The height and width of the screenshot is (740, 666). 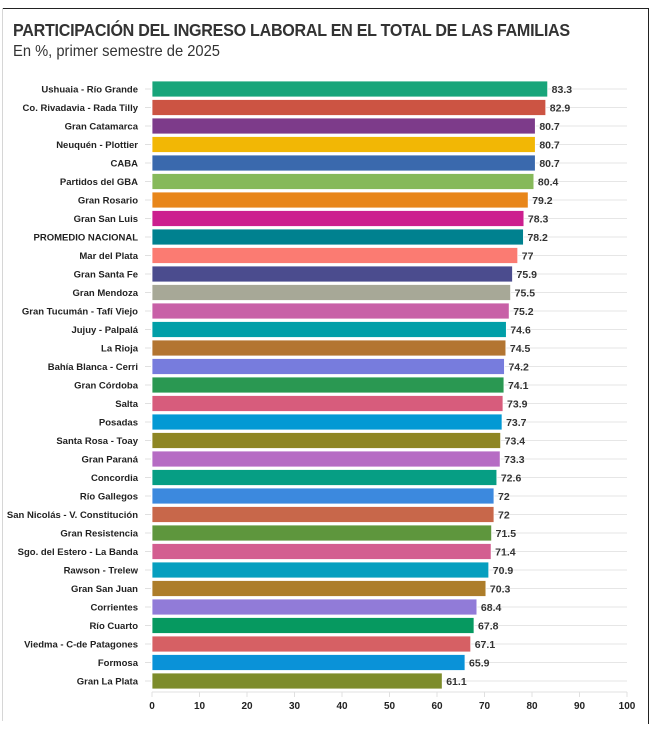 What do you see at coordinates (118, 663) in the screenshot?
I see `category-label: Formosa` at bounding box center [118, 663].